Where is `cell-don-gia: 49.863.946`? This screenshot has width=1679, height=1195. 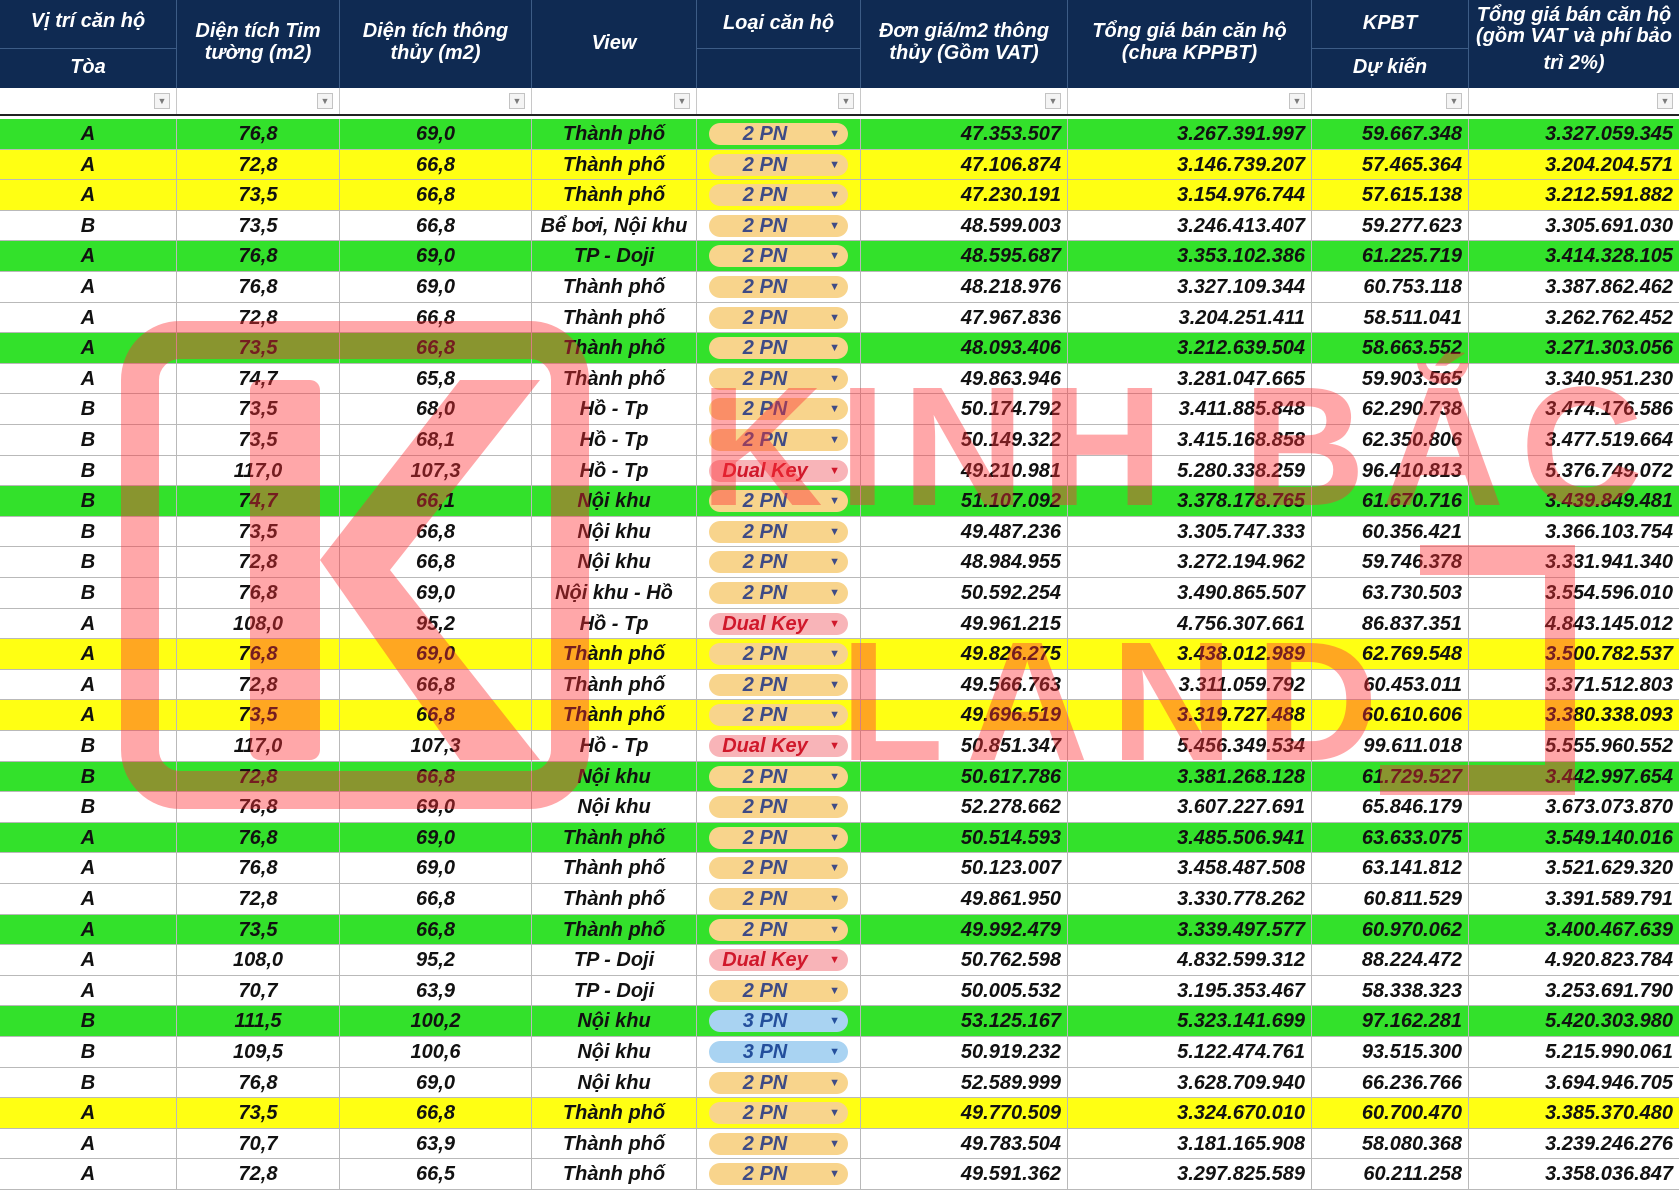 cell-don-gia: 49.863.946 is located at coordinates (964, 378).